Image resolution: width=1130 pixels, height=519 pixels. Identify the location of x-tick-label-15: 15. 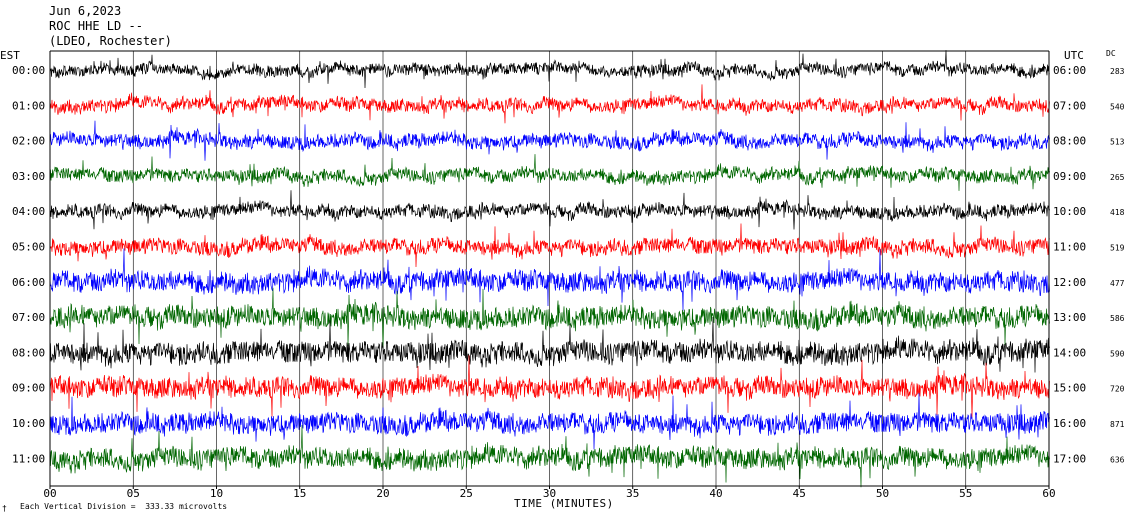
(299, 493).